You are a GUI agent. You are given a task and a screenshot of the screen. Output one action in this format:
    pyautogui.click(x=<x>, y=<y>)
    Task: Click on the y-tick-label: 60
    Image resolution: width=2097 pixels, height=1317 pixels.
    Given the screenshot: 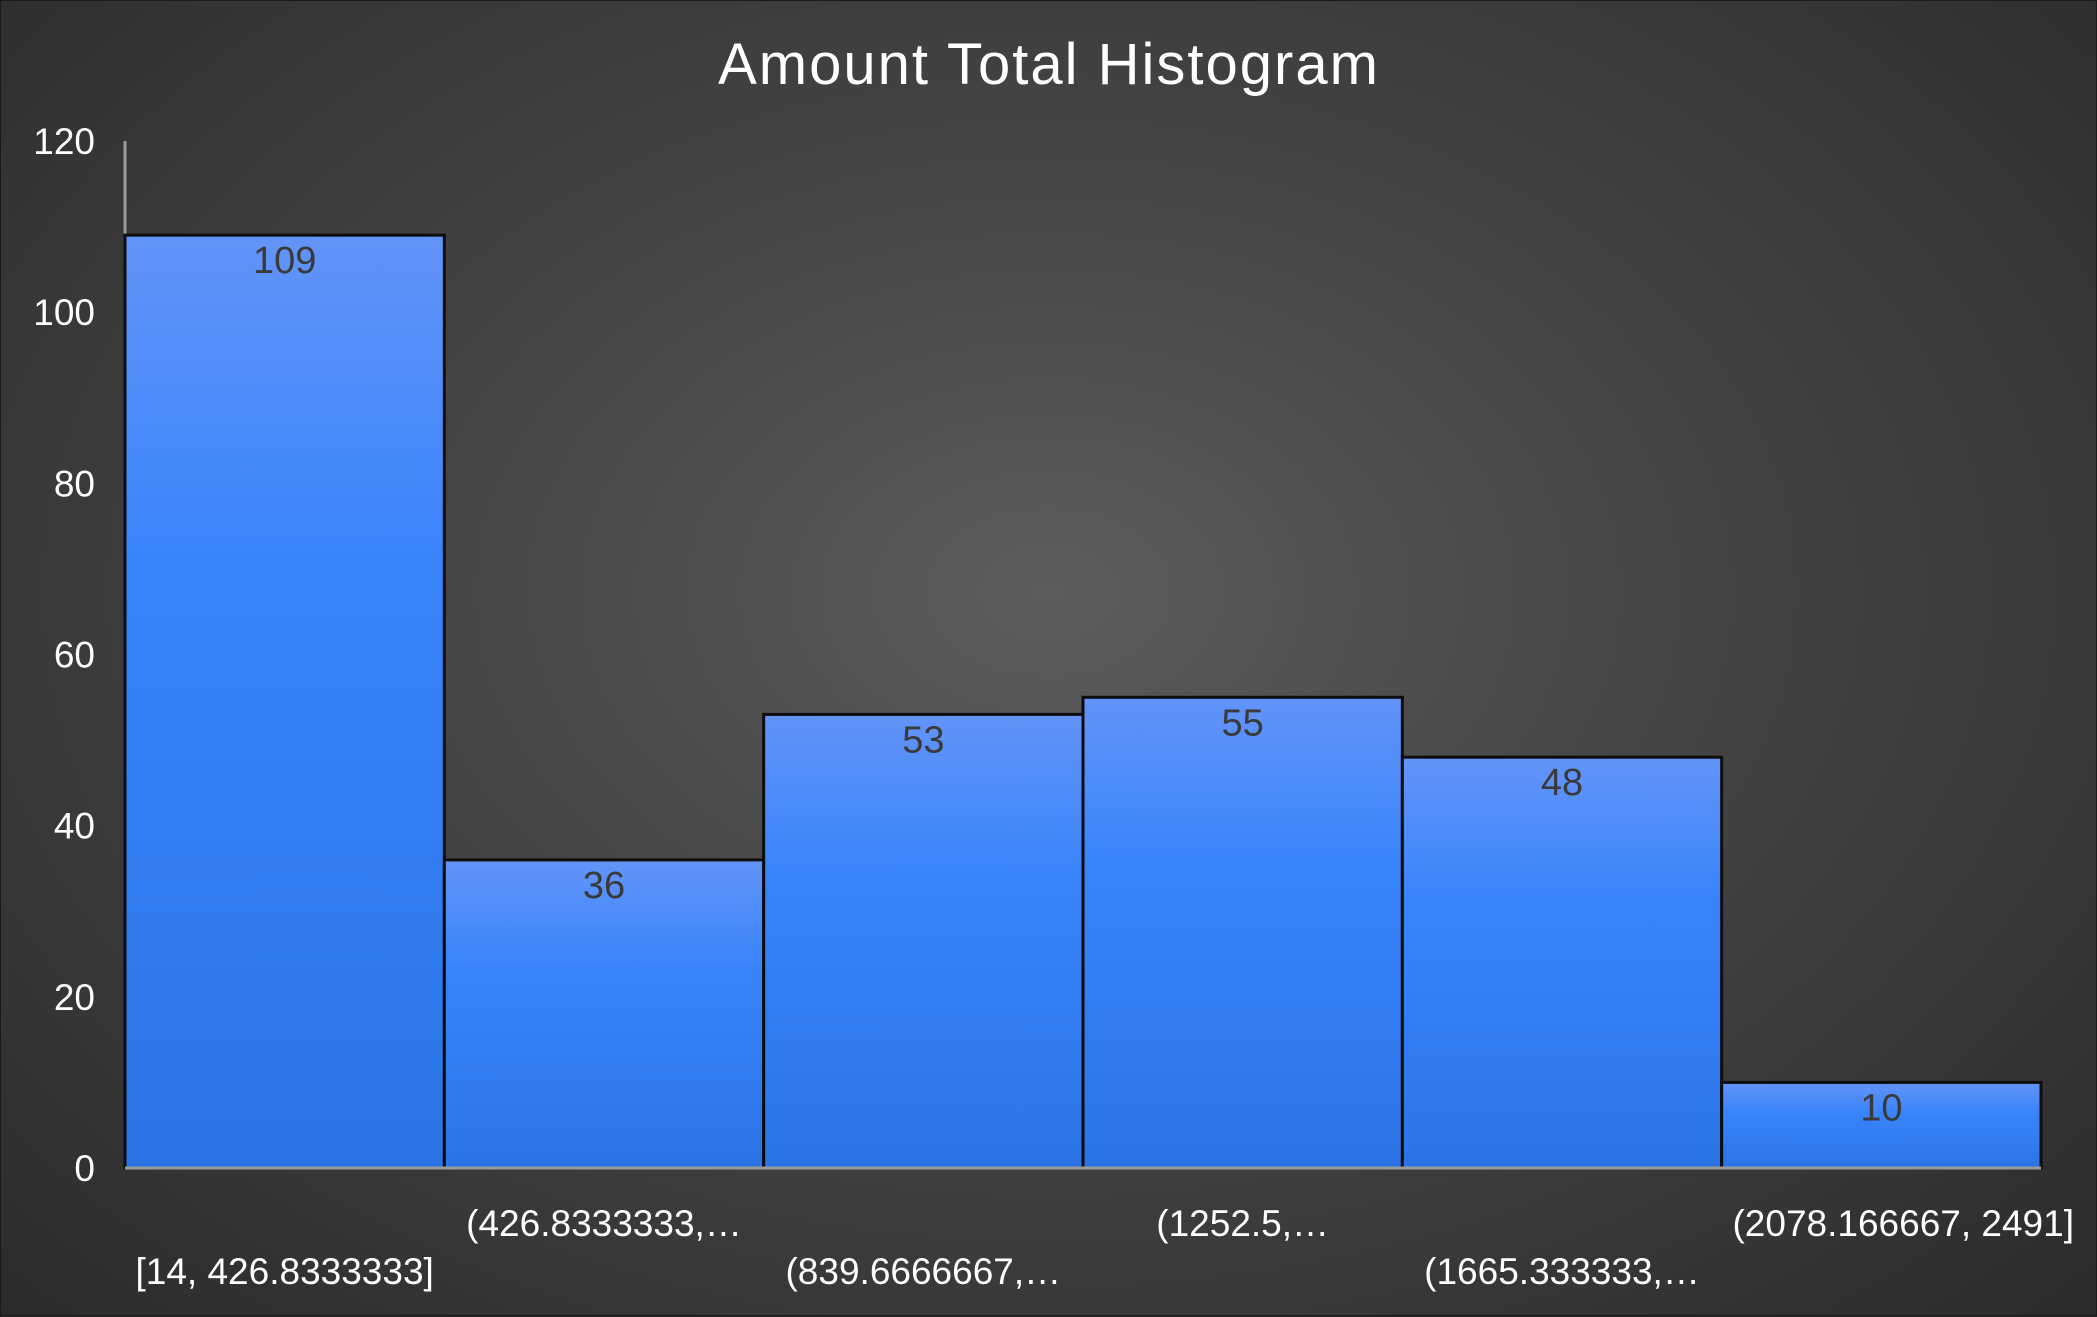 What is the action you would take?
    pyautogui.click(x=74, y=655)
    